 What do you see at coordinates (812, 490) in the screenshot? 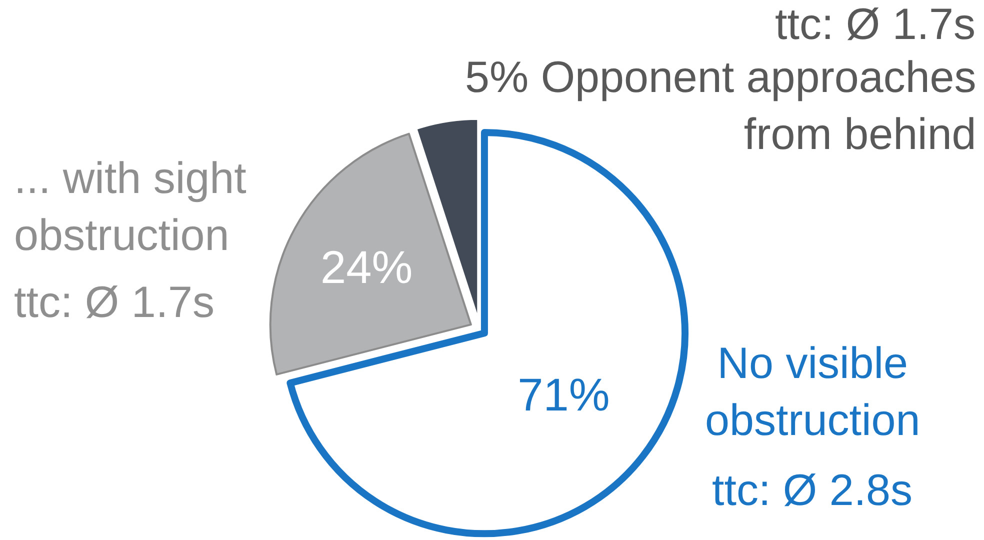
I see `text: ttc: Ø 2.8s` at bounding box center [812, 490].